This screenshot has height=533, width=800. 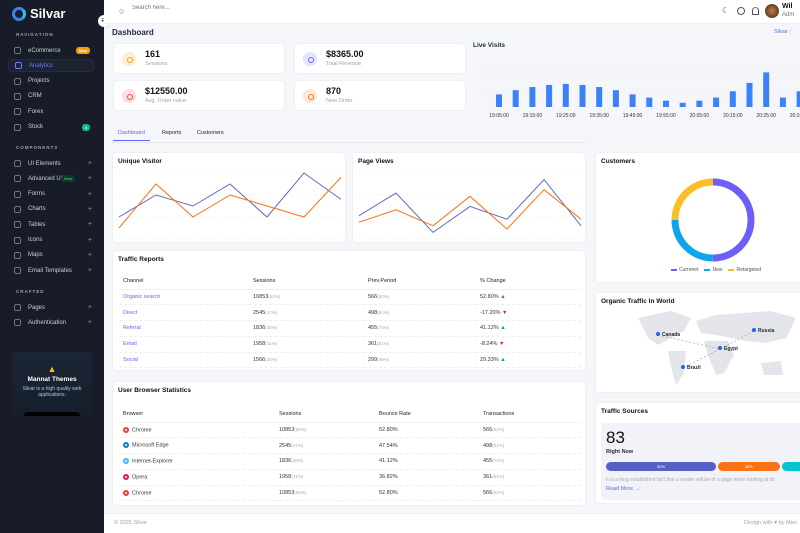 What do you see at coordinates (51, 178) in the screenshot?
I see `sidebar-item-advanced-ui: Advanced UI New +` at bounding box center [51, 178].